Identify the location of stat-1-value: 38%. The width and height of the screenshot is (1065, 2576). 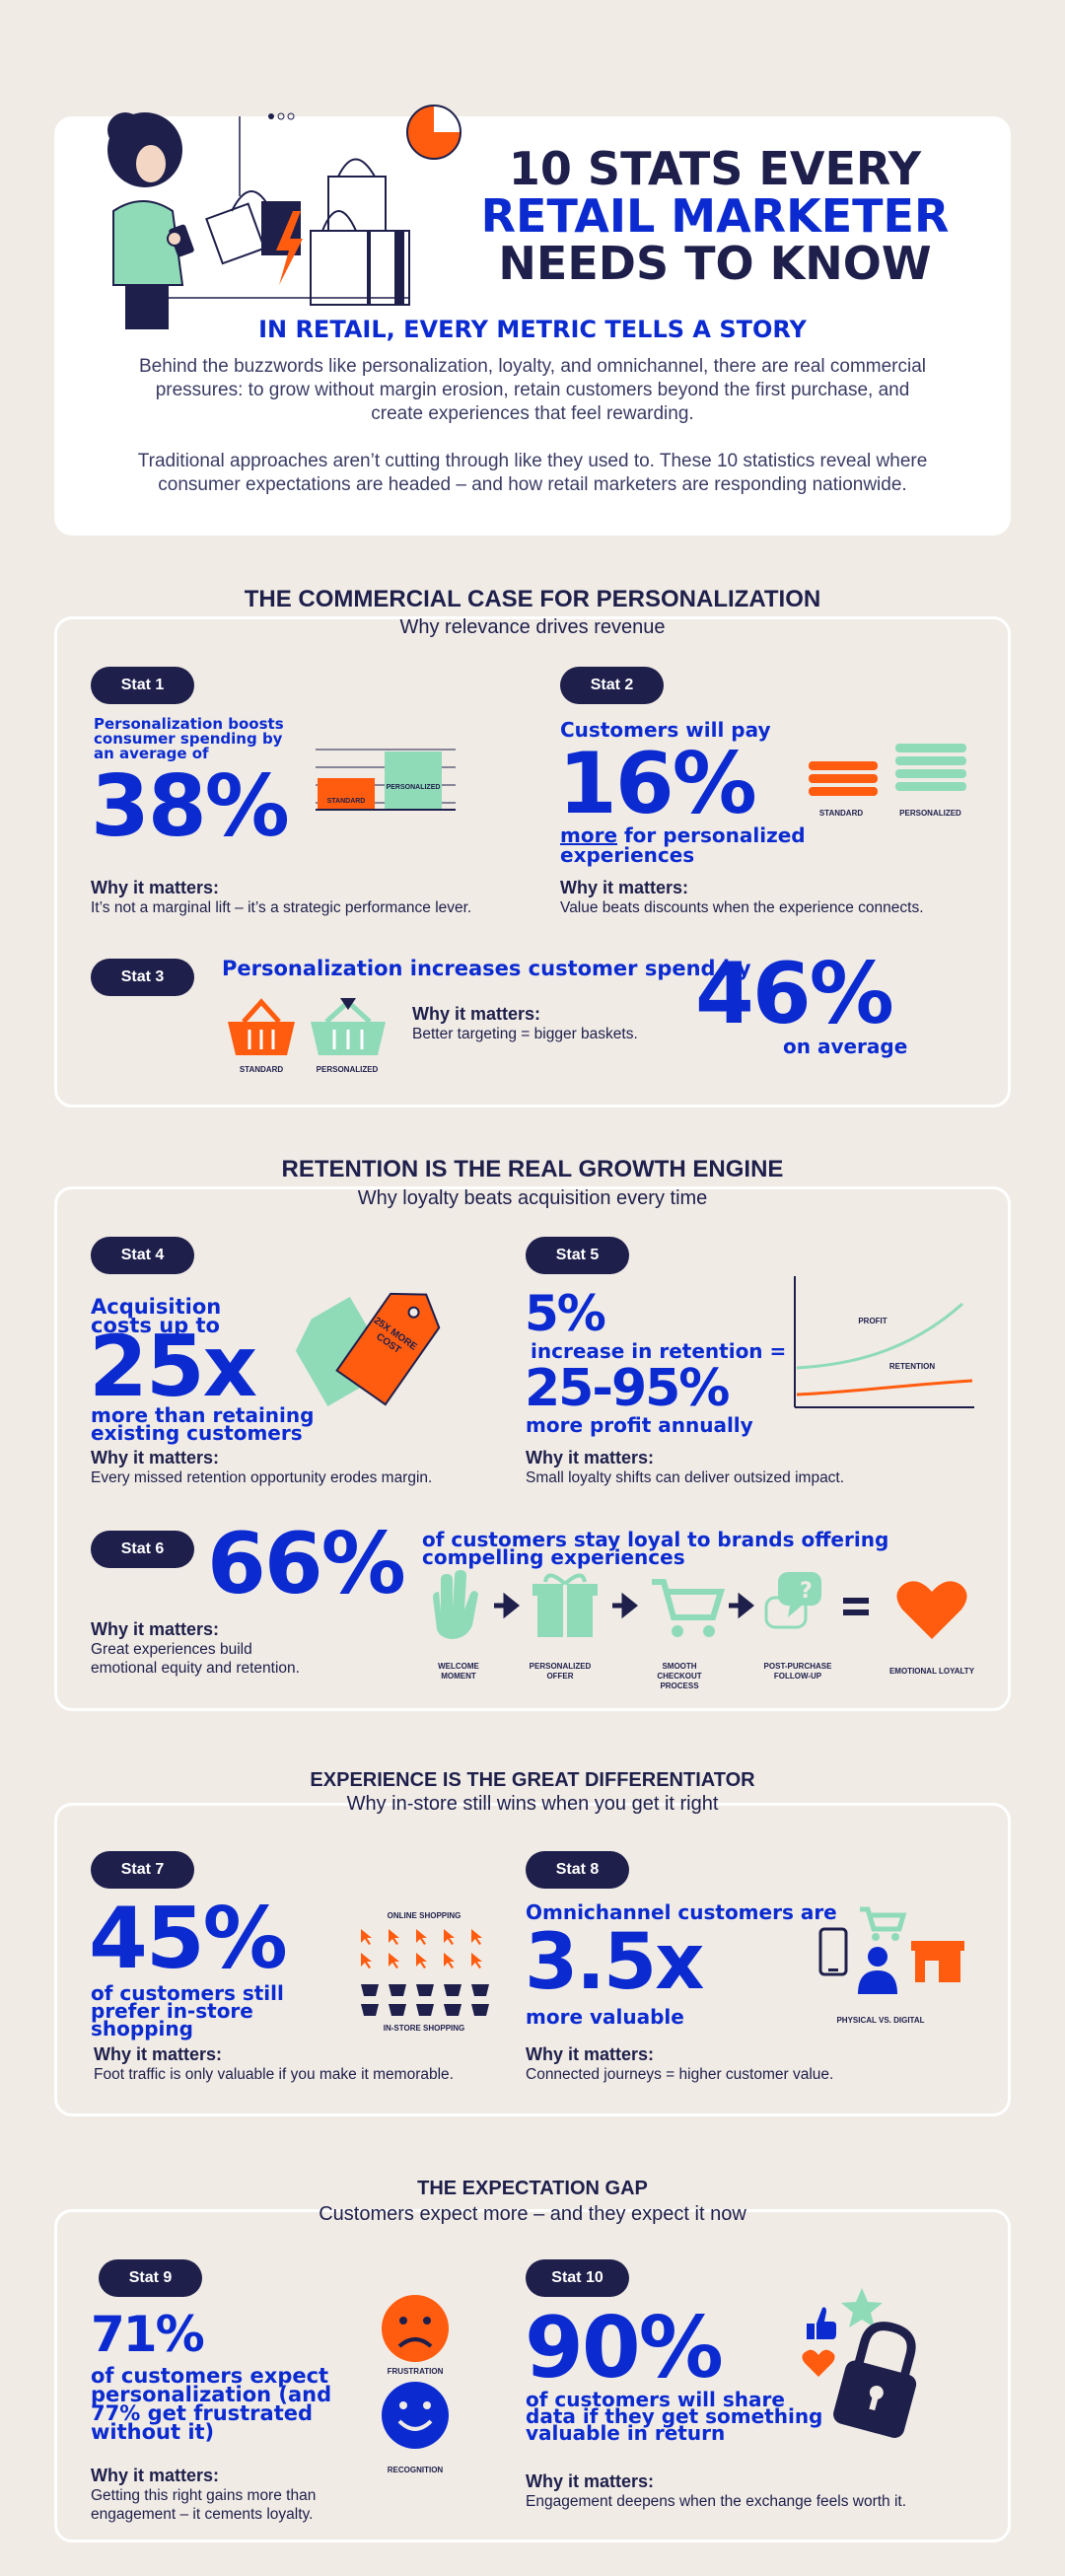
(190, 806).